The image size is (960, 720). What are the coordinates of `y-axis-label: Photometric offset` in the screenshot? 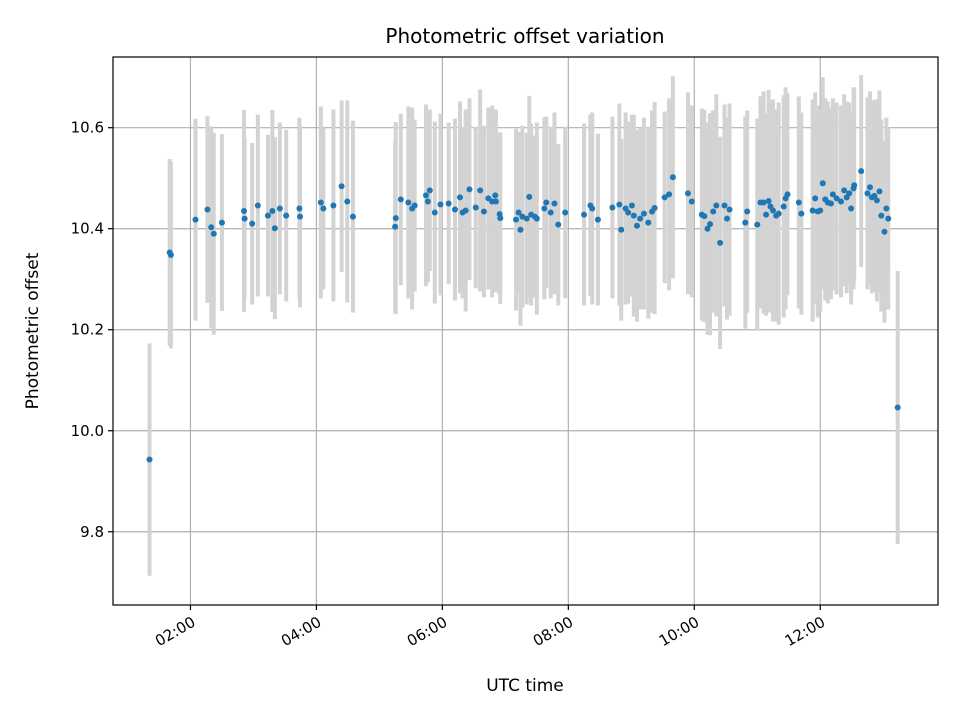 It's located at (33, 330).